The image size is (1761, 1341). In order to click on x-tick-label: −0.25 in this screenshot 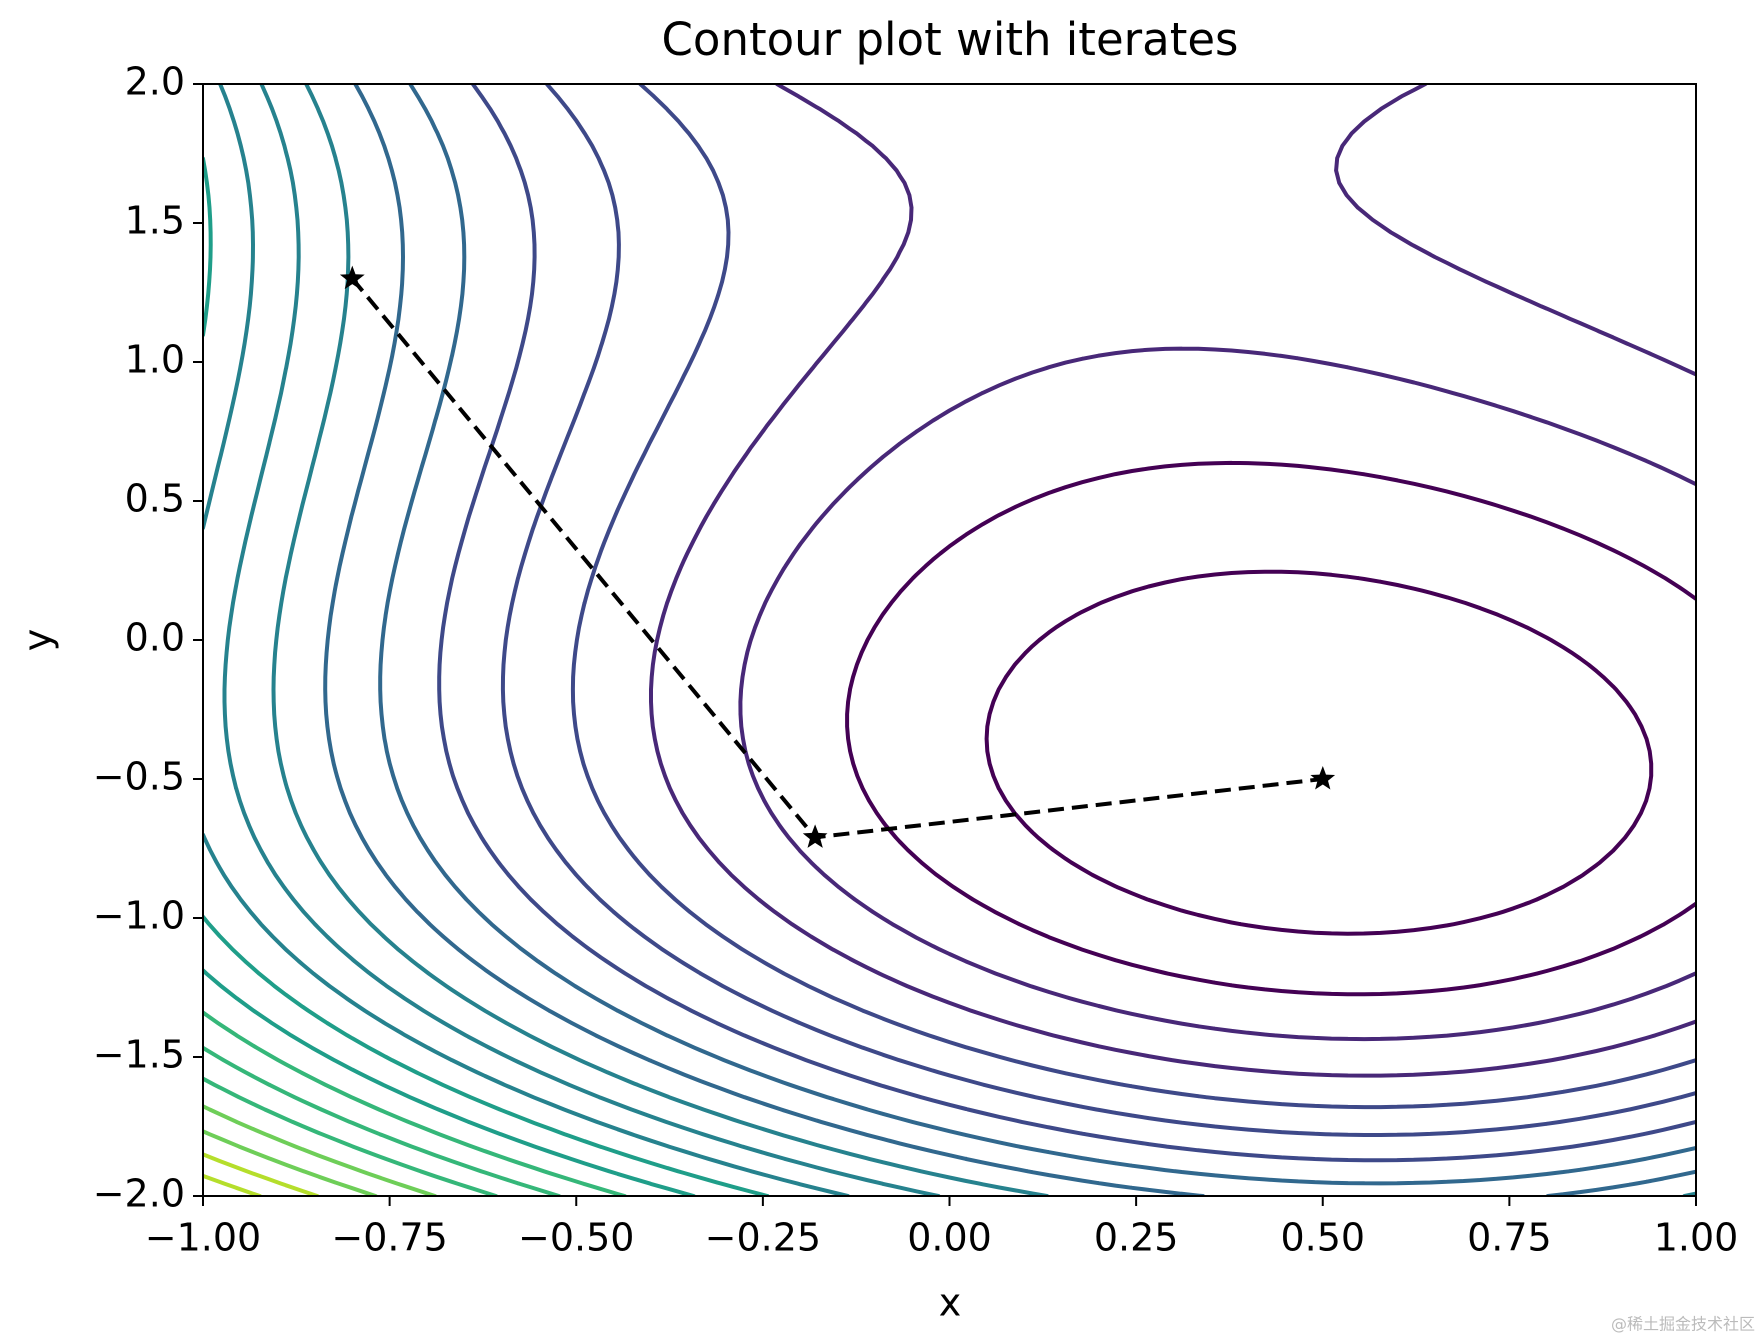, I will do `click(763, 1238)`.